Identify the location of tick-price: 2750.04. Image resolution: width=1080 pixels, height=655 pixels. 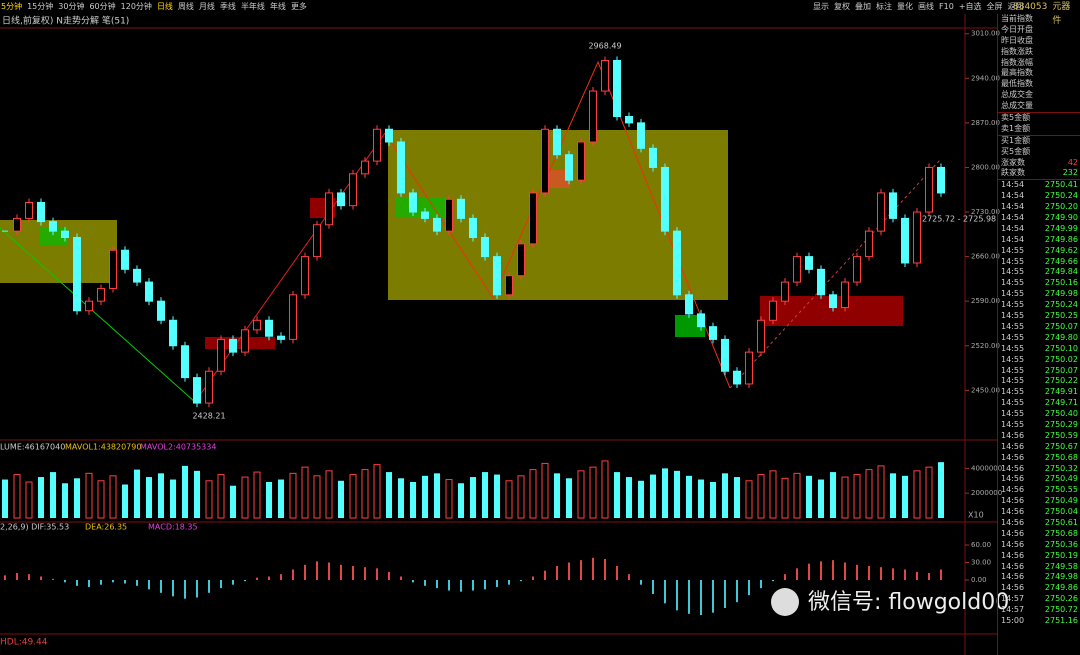
(1061, 512).